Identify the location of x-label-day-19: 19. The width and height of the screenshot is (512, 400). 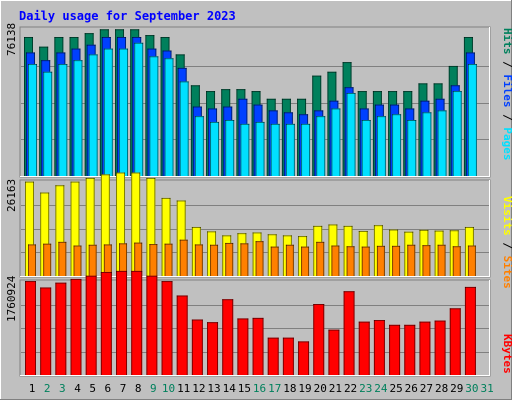
(304, 388).